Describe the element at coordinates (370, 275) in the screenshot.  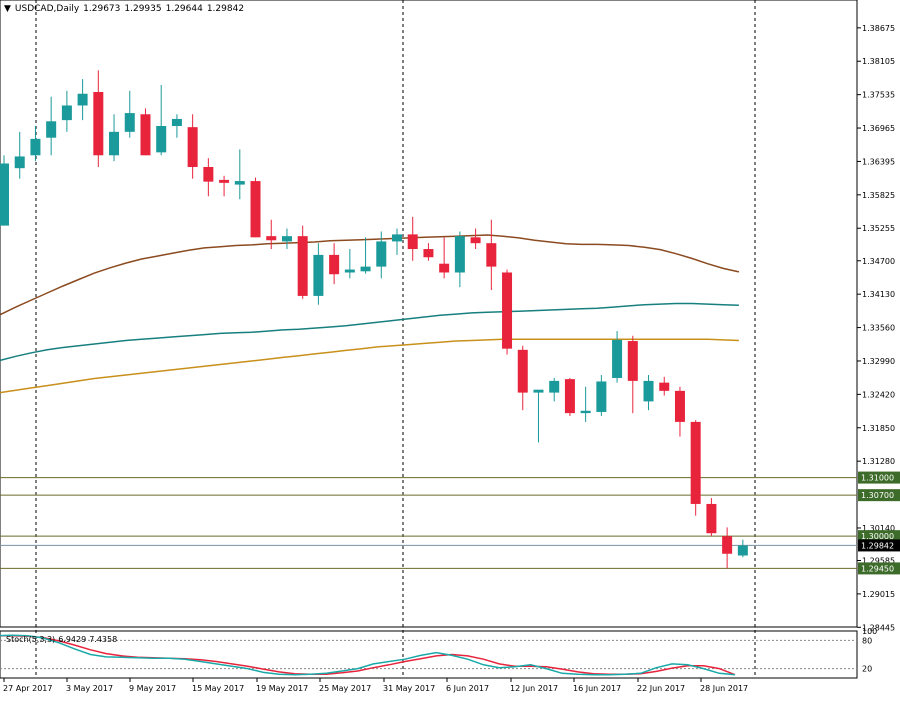
I see `moving-average-slow-line` at that location.